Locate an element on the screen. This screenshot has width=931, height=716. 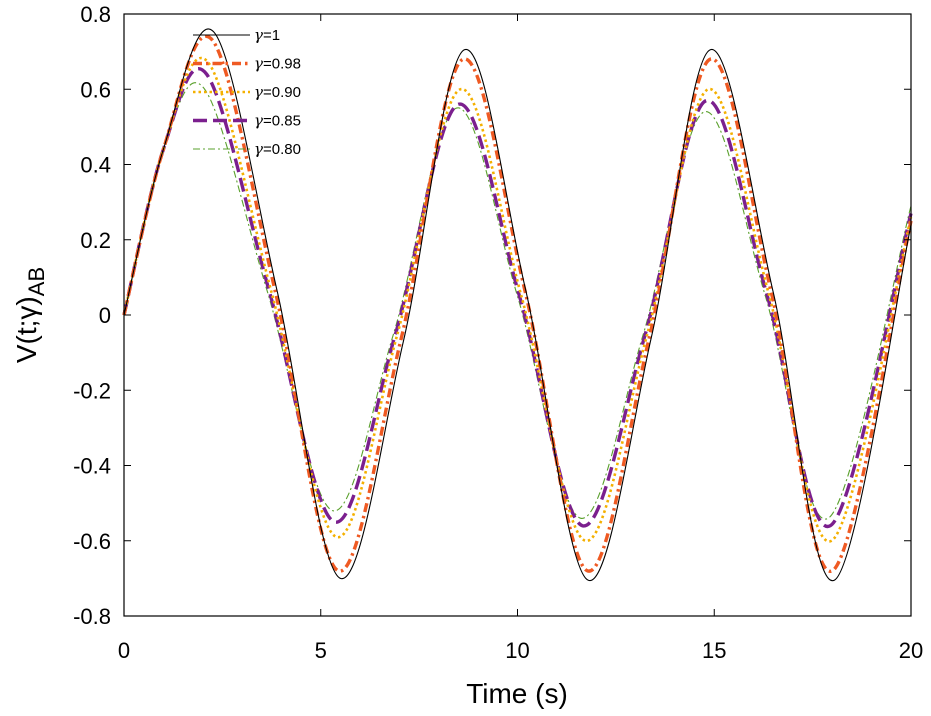
y-axis-label: V(t;γ)AB is located at coordinates (30, 315).